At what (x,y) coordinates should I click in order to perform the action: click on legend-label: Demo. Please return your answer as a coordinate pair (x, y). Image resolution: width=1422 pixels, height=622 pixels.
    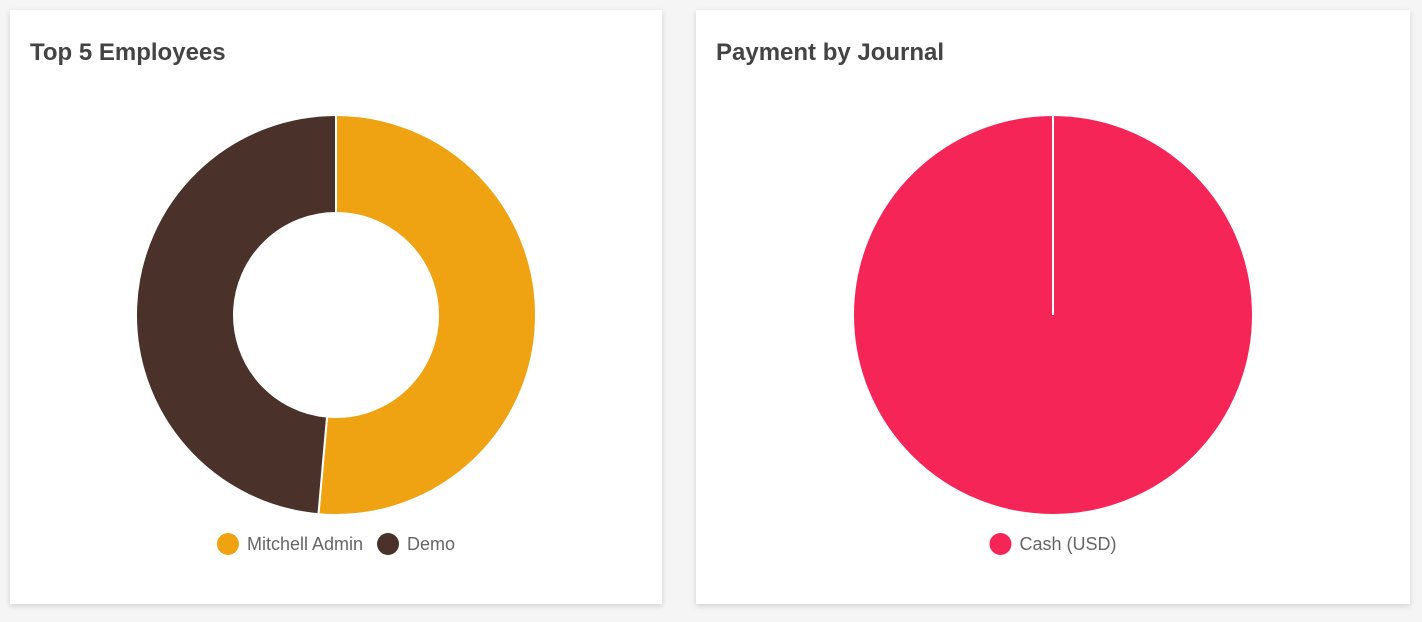
    Looking at the image, I should click on (431, 544).